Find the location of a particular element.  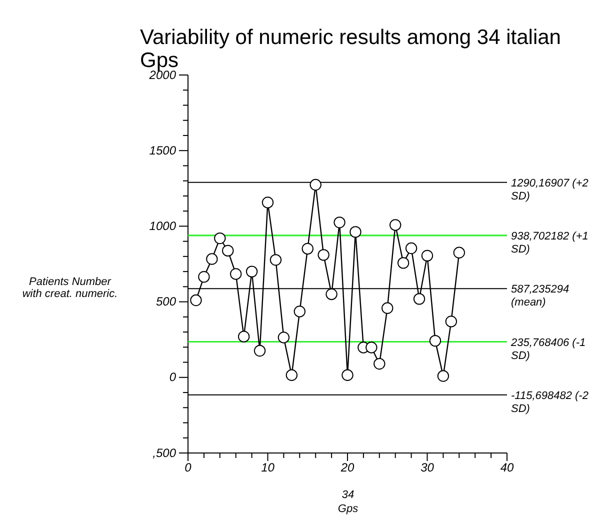

x-tick-label: 20 is located at coordinates (347, 467).